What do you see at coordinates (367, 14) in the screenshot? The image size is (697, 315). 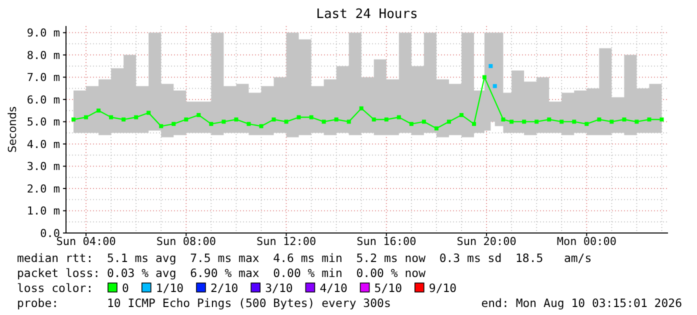 I see `chart-title: Last 24 Hours` at bounding box center [367, 14].